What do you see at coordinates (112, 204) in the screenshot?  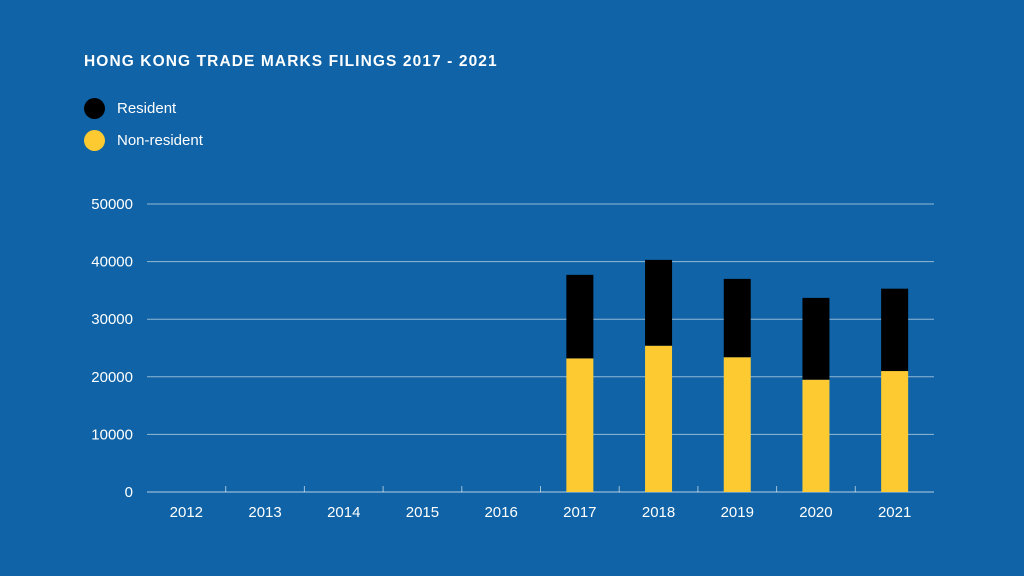 I see `y-tick-label-50000: 50000` at bounding box center [112, 204].